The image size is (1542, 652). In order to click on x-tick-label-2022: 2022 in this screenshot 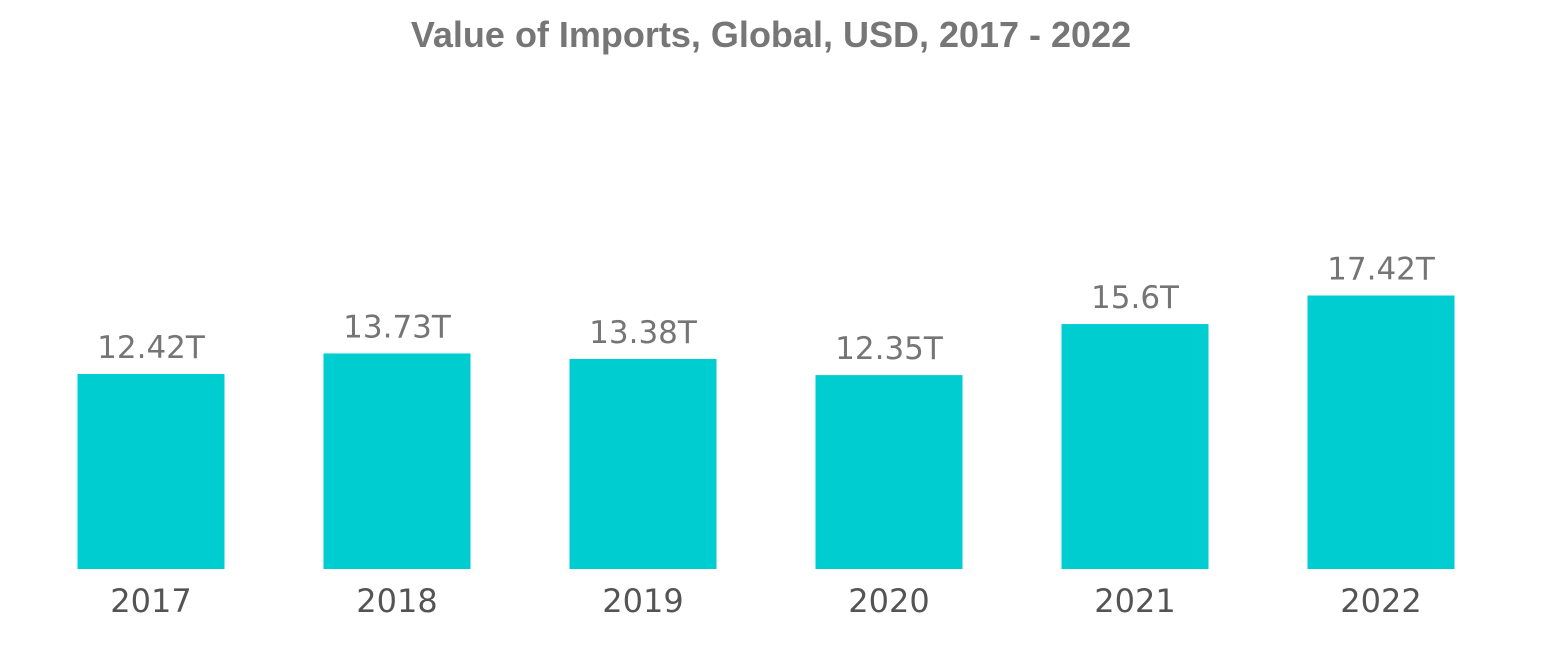, I will do `click(1380, 601)`.